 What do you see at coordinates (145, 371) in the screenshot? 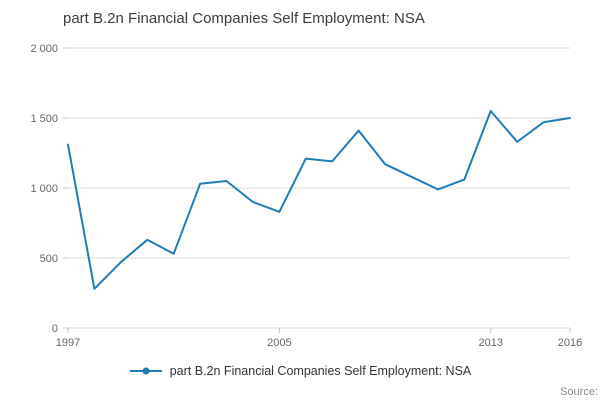
I see `legend-line-icon` at bounding box center [145, 371].